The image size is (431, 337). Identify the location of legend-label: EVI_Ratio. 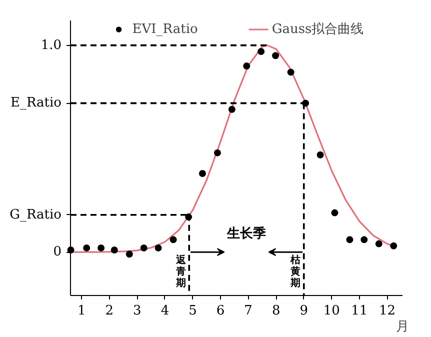
(165, 29).